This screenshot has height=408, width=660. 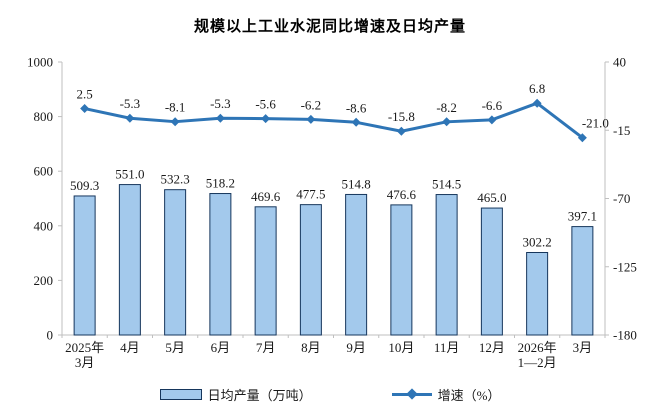 I want to click on chart-title: 规模以上工业水泥同比增速及日均产量, so click(x=329, y=26).